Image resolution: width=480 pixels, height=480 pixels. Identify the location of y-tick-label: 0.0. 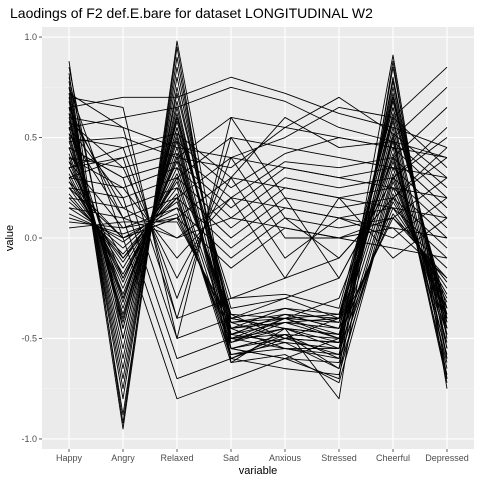
(30, 238).